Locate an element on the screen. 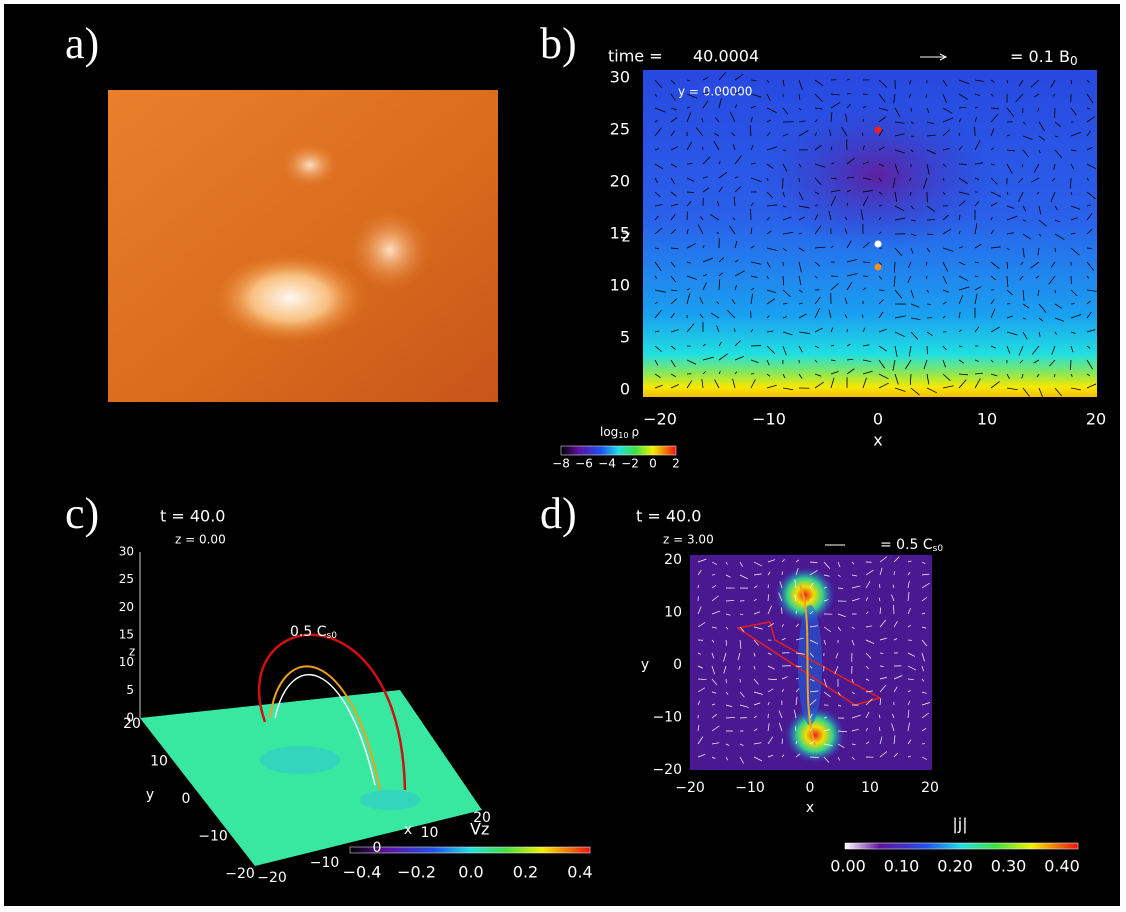 This screenshot has width=1126, height=912. y-axis-label: y is located at coordinates (645, 665).